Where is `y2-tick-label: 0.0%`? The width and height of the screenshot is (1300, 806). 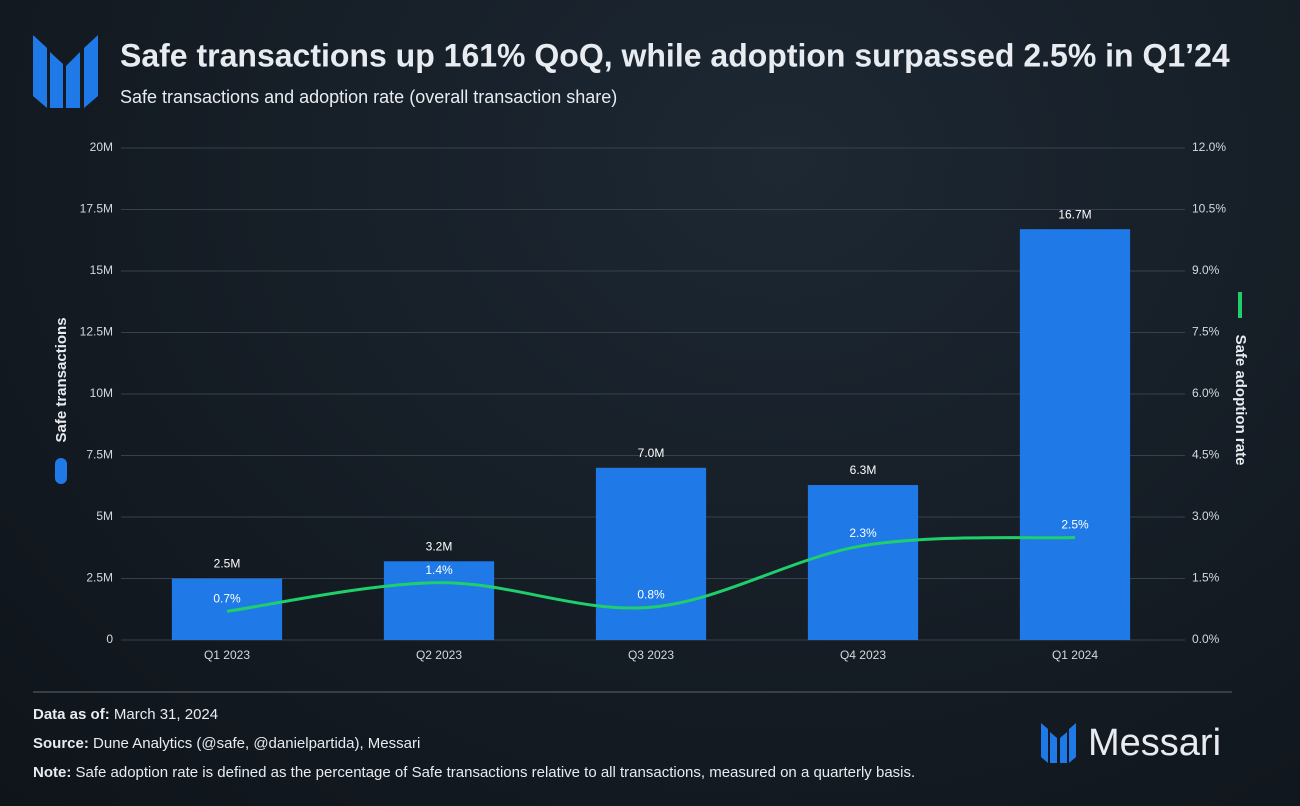
y2-tick-label: 0.0% is located at coordinates (1206, 639).